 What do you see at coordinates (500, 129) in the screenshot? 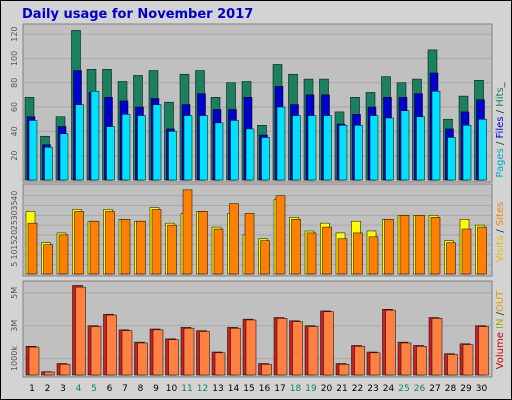
I see `legend-pages-files-hits: Pages / Files / Hits_` at bounding box center [500, 129].